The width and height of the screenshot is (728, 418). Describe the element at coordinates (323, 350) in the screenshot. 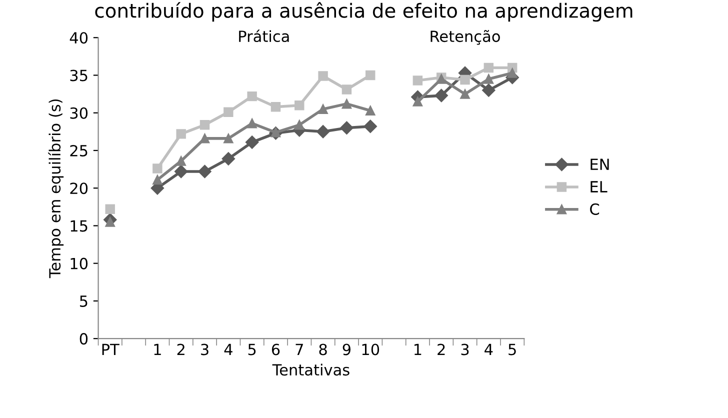

I see `x-tick-label: 8` at that location.